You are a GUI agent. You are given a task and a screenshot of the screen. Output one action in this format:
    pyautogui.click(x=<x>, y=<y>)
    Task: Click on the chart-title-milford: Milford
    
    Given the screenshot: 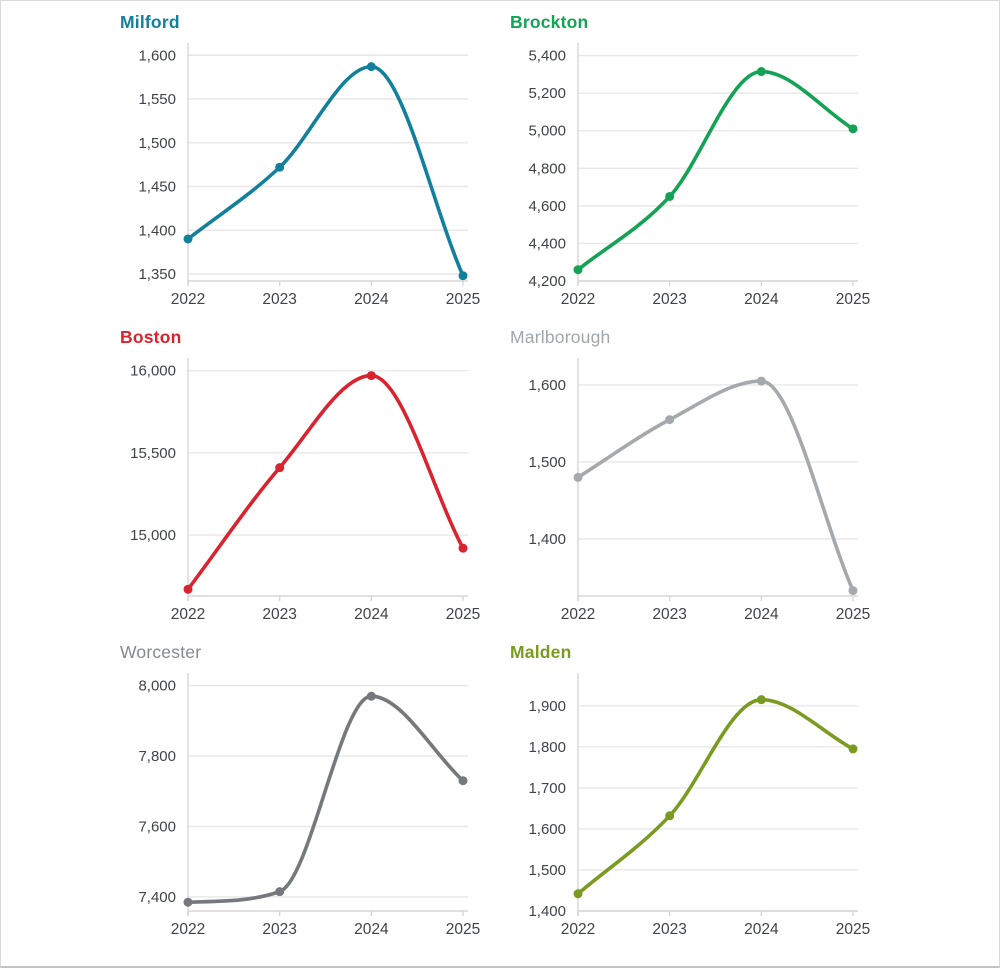 What is the action you would take?
    pyautogui.click(x=150, y=22)
    